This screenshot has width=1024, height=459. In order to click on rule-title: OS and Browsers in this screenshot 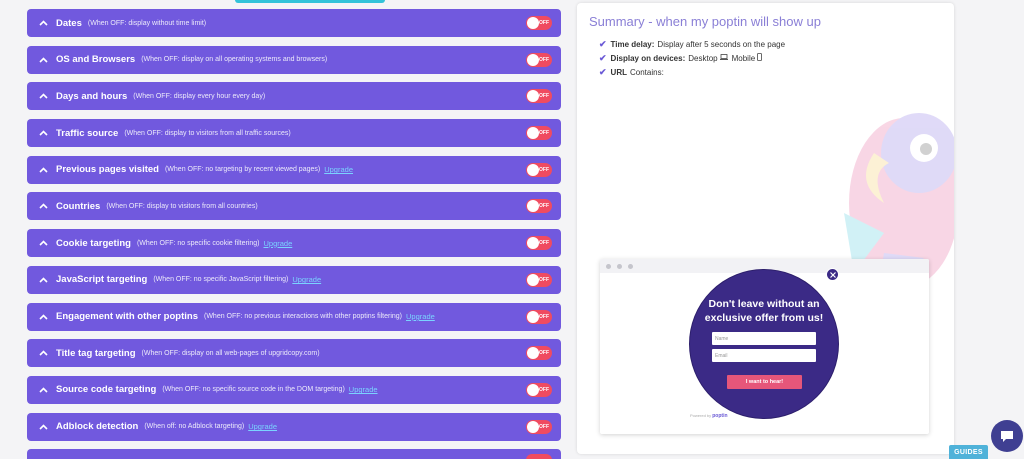, I will do `click(96, 60)`.